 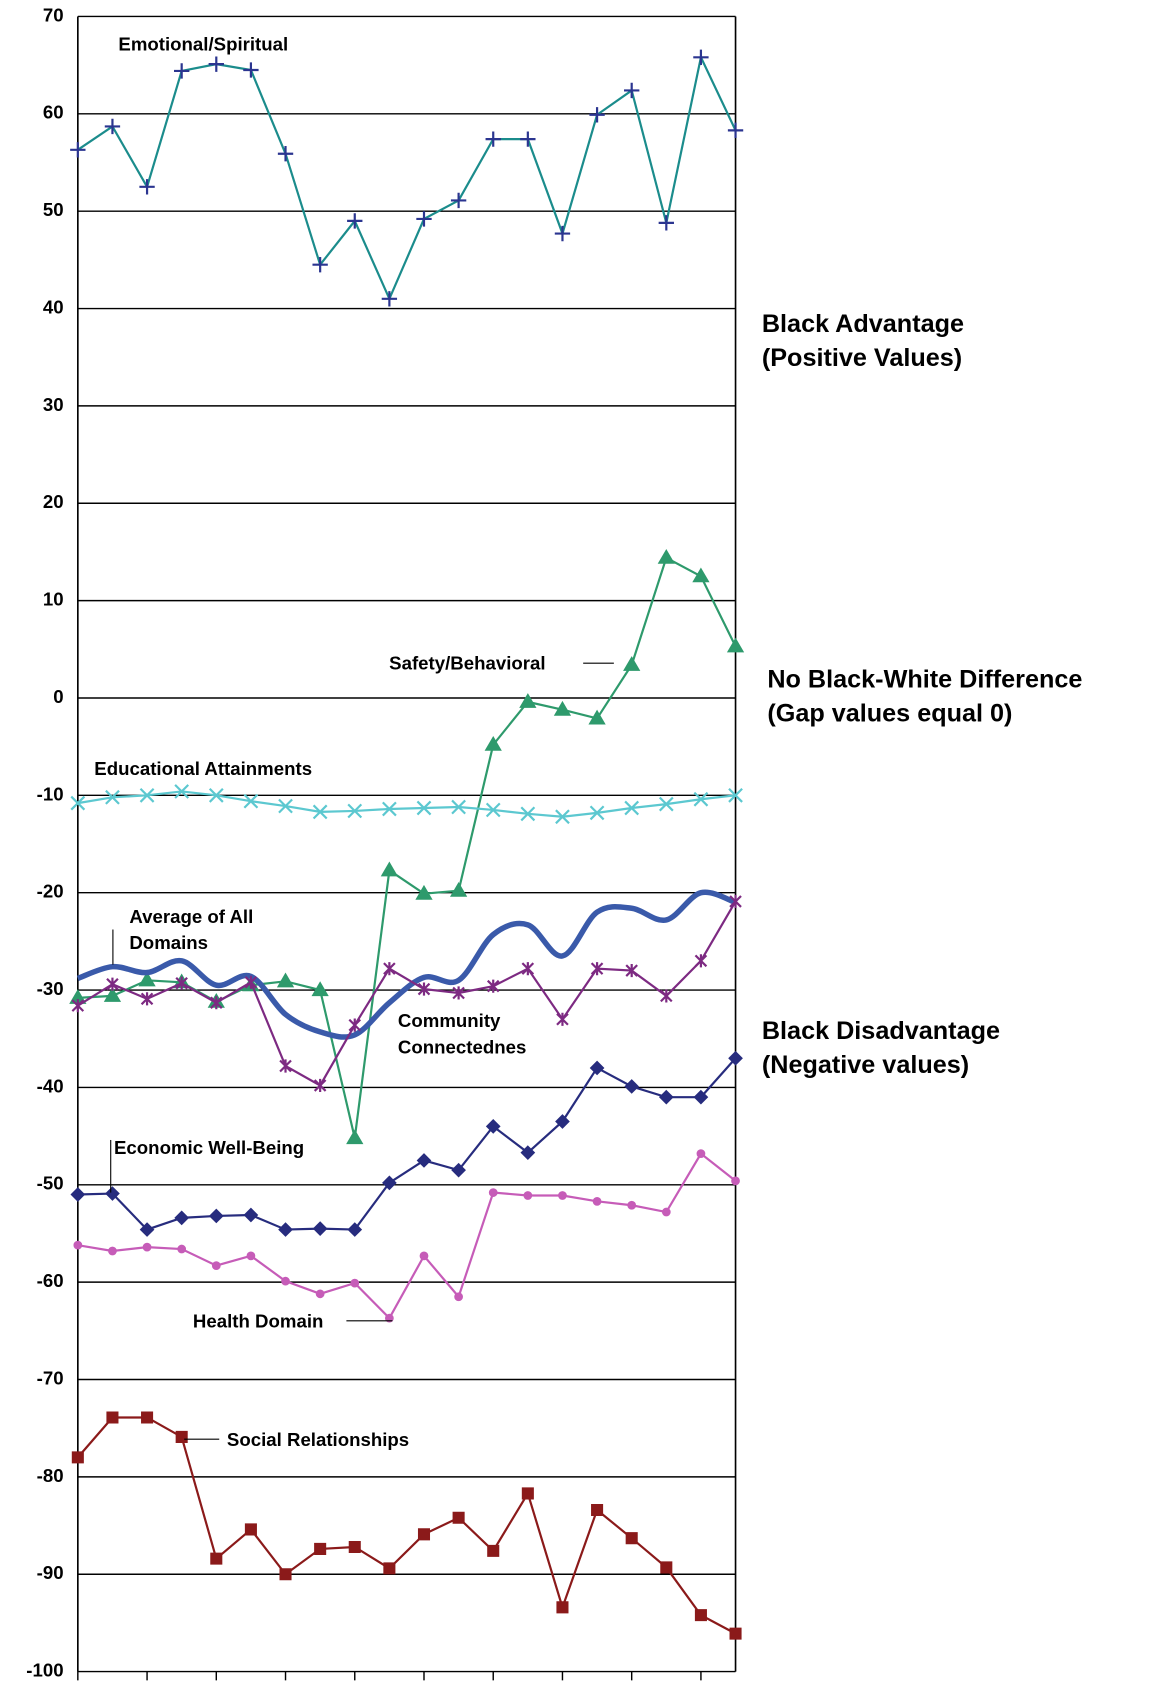 What do you see at coordinates (53, 14) in the screenshot?
I see `y-tick-label: 70` at bounding box center [53, 14].